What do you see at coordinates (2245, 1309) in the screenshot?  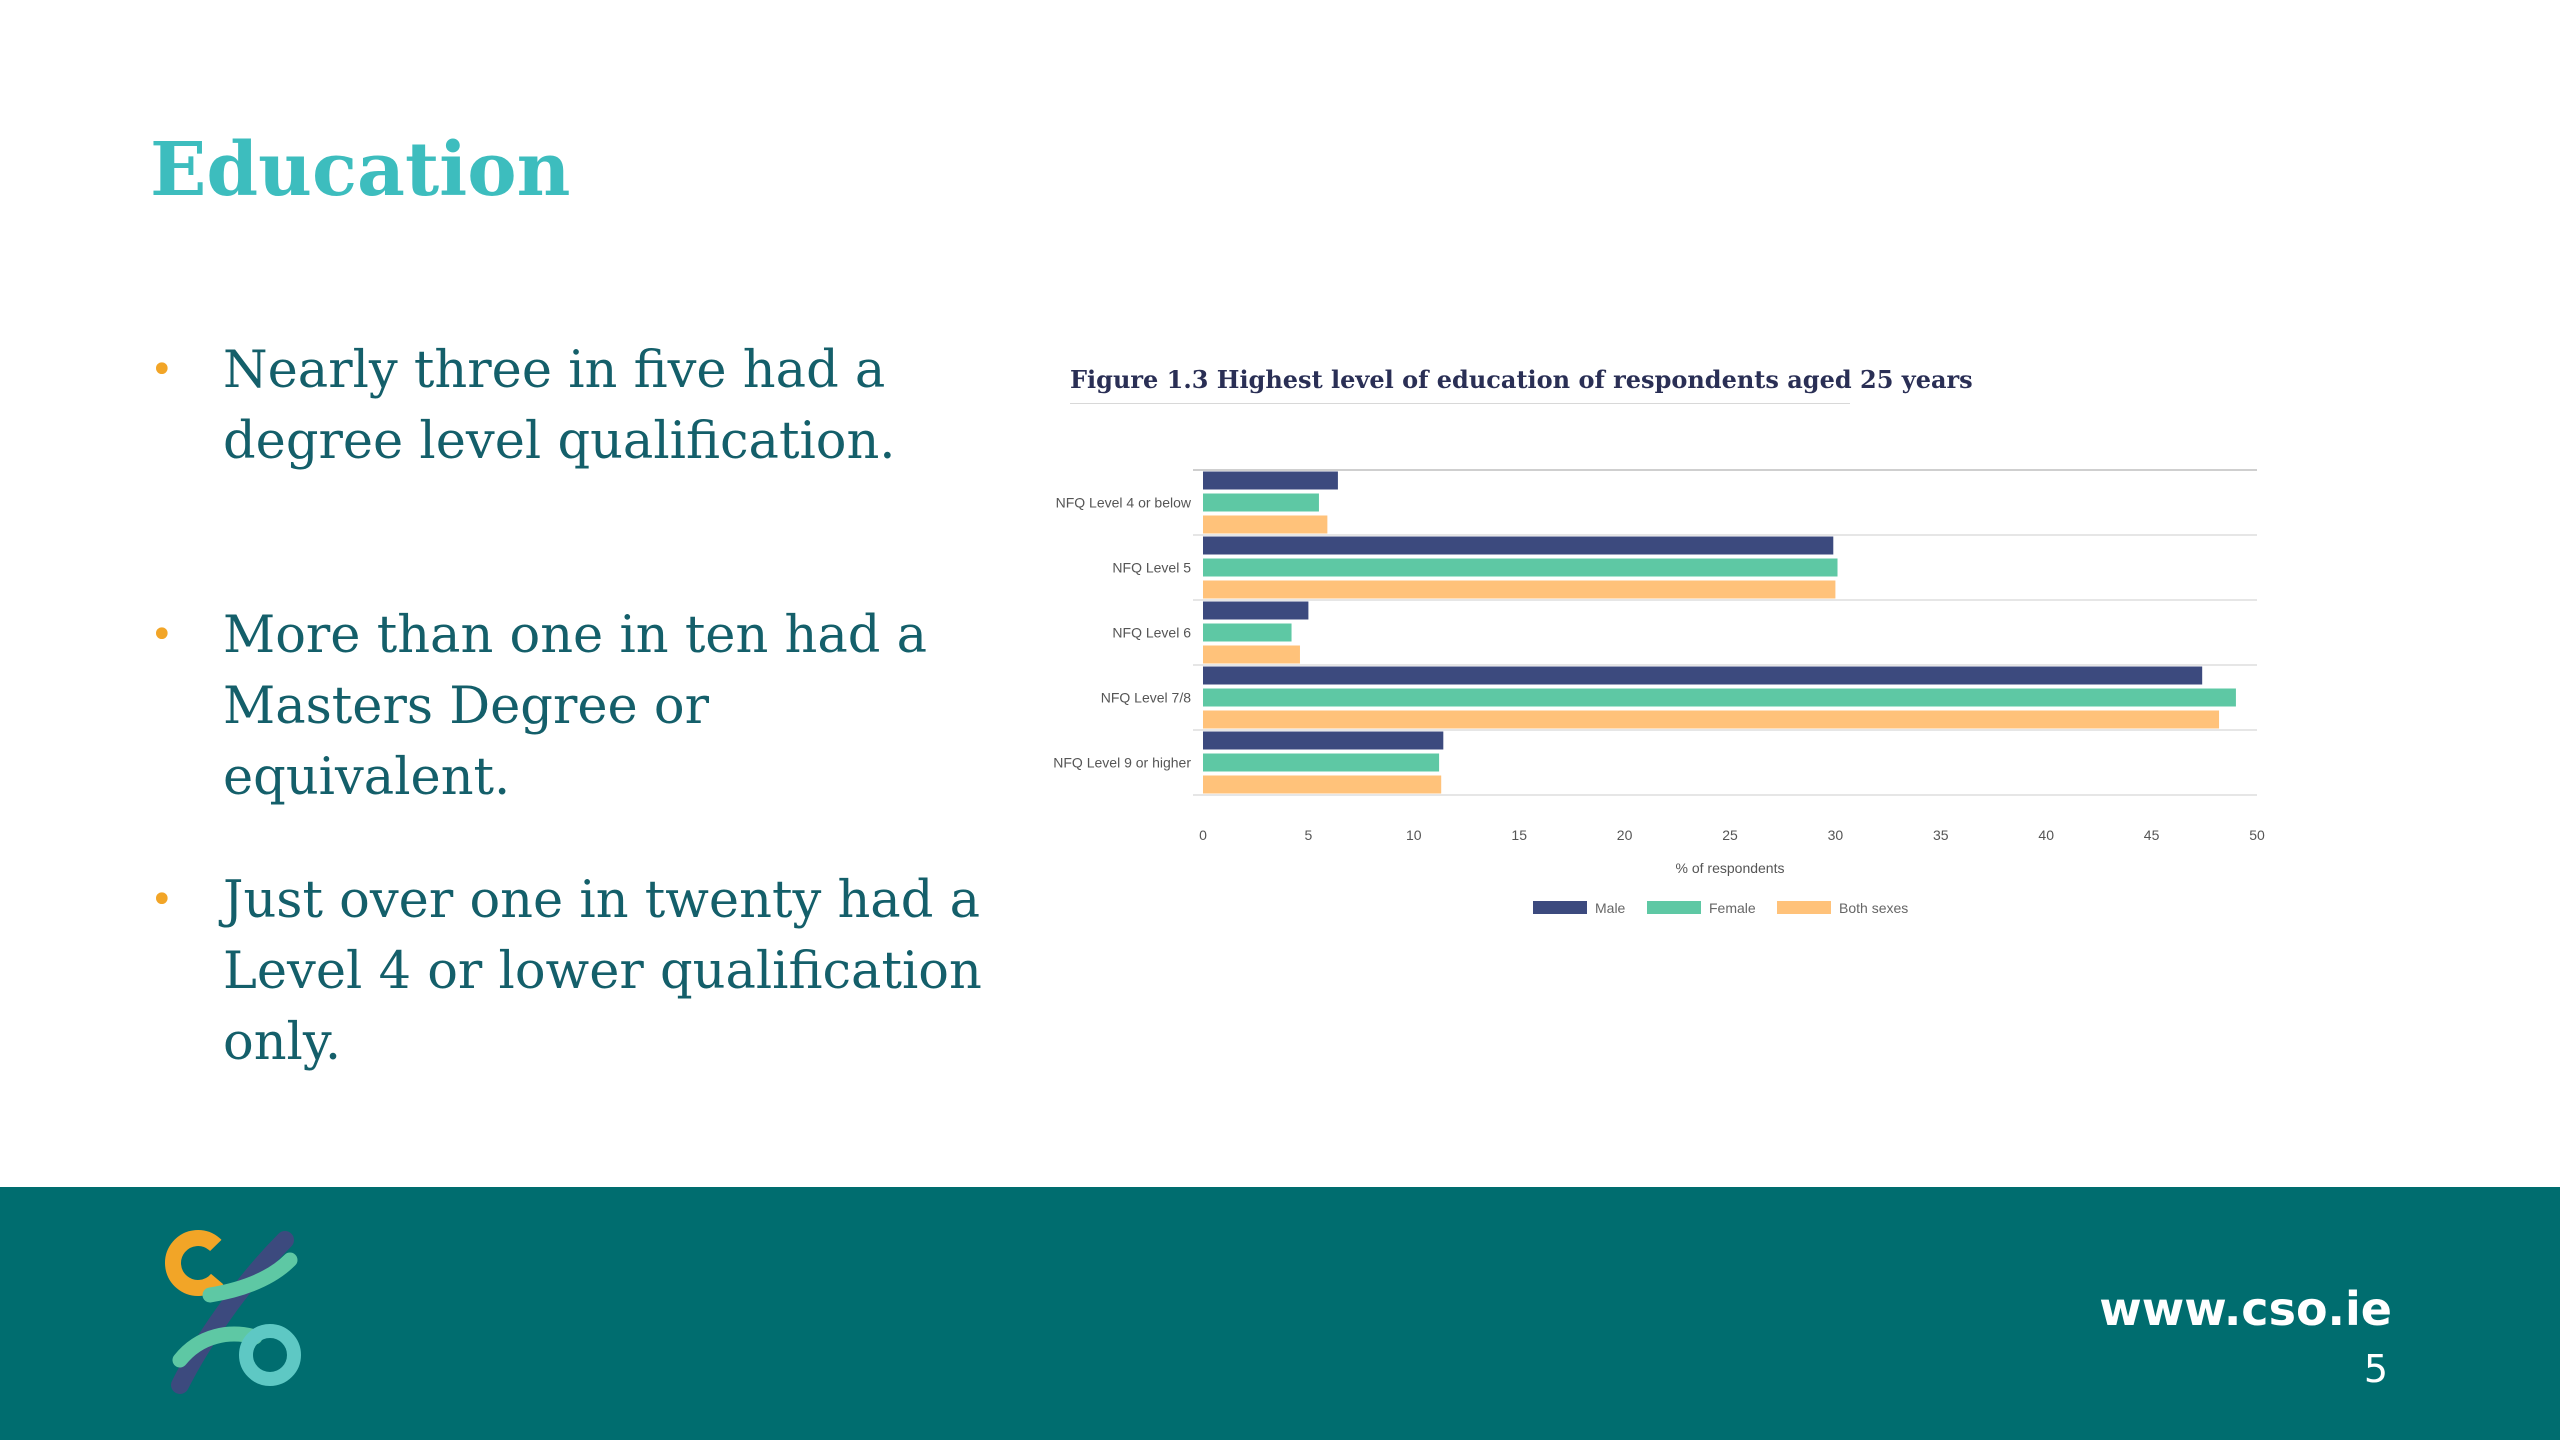 I see `website-url: www.cso.ie` at bounding box center [2245, 1309].